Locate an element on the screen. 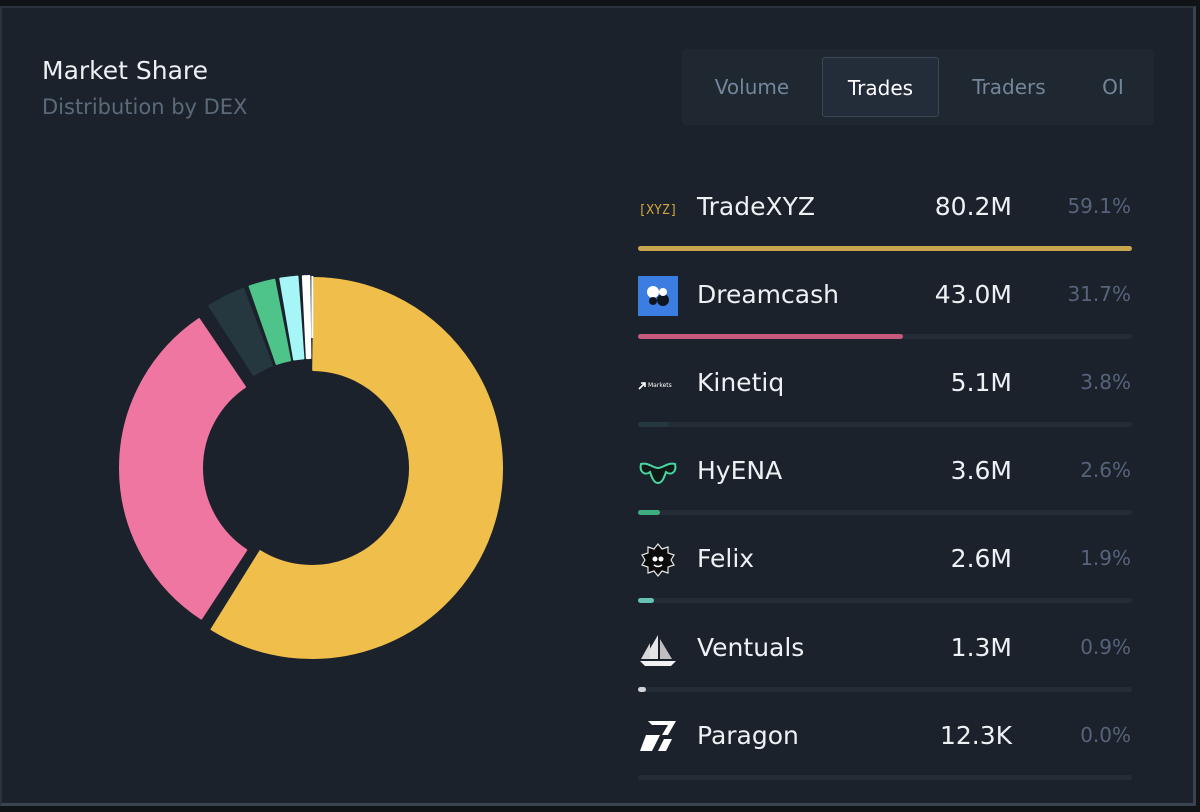  svg-text: [XYZ] is located at coordinates (657, 210).